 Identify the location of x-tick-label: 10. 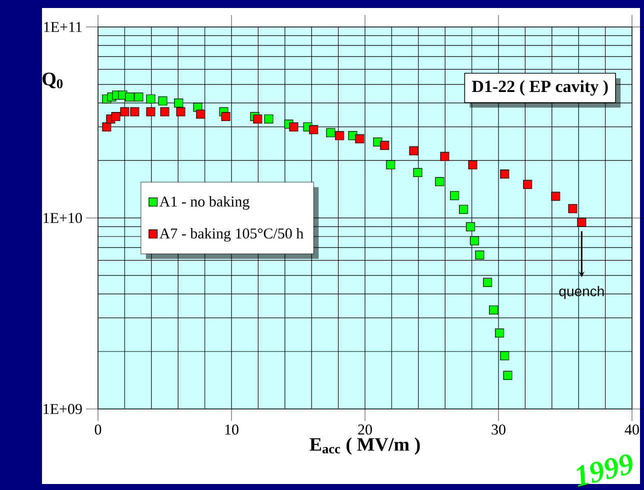
(231, 429).